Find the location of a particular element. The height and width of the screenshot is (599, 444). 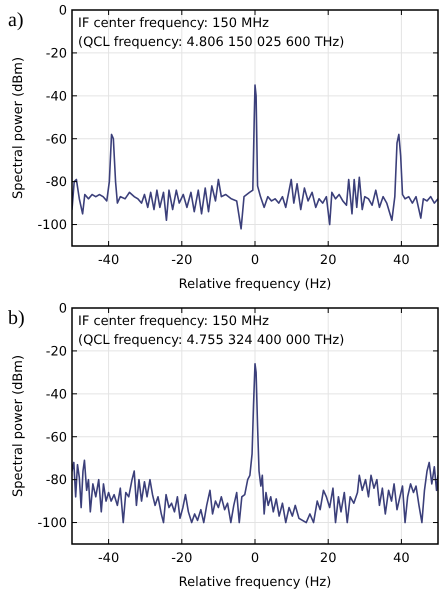

annotation: (QCL frequency: 4.755 324 400 000 THz) is located at coordinates (211, 340).